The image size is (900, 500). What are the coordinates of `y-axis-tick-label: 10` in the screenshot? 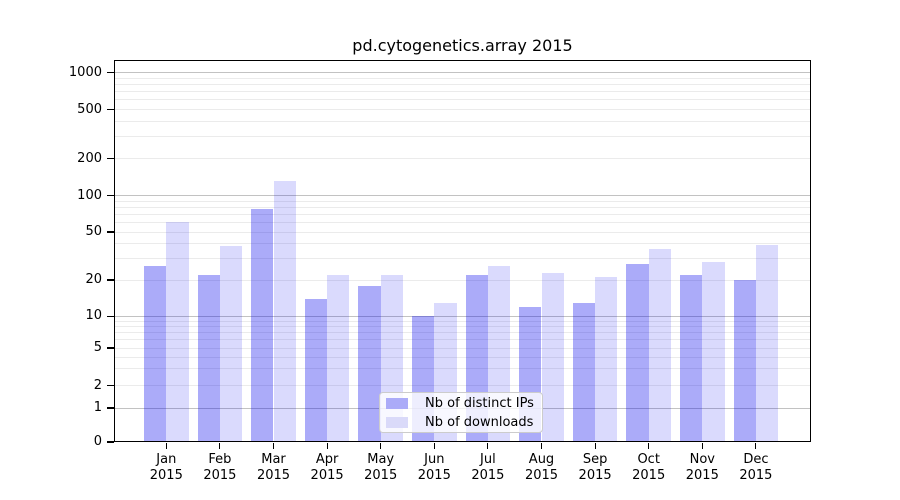 It's located at (93, 316).